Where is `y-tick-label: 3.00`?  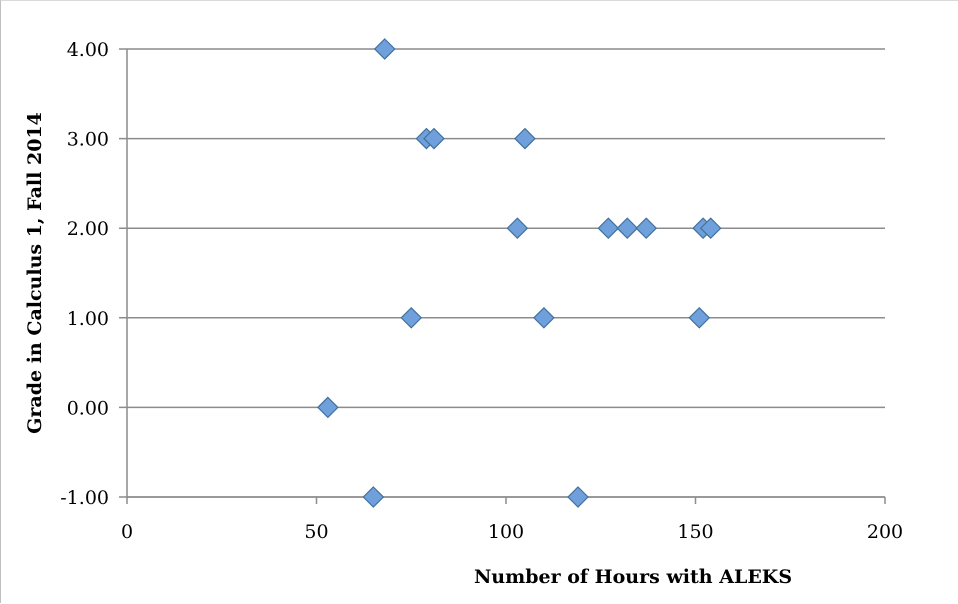
y-tick-label: 3.00 is located at coordinates (88, 140).